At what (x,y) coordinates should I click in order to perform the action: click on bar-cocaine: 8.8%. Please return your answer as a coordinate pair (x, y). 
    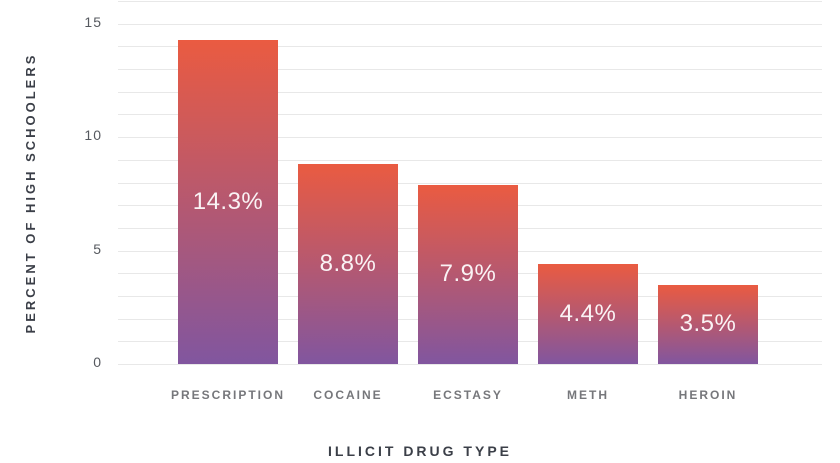
    Looking at the image, I should click on (348, 264).